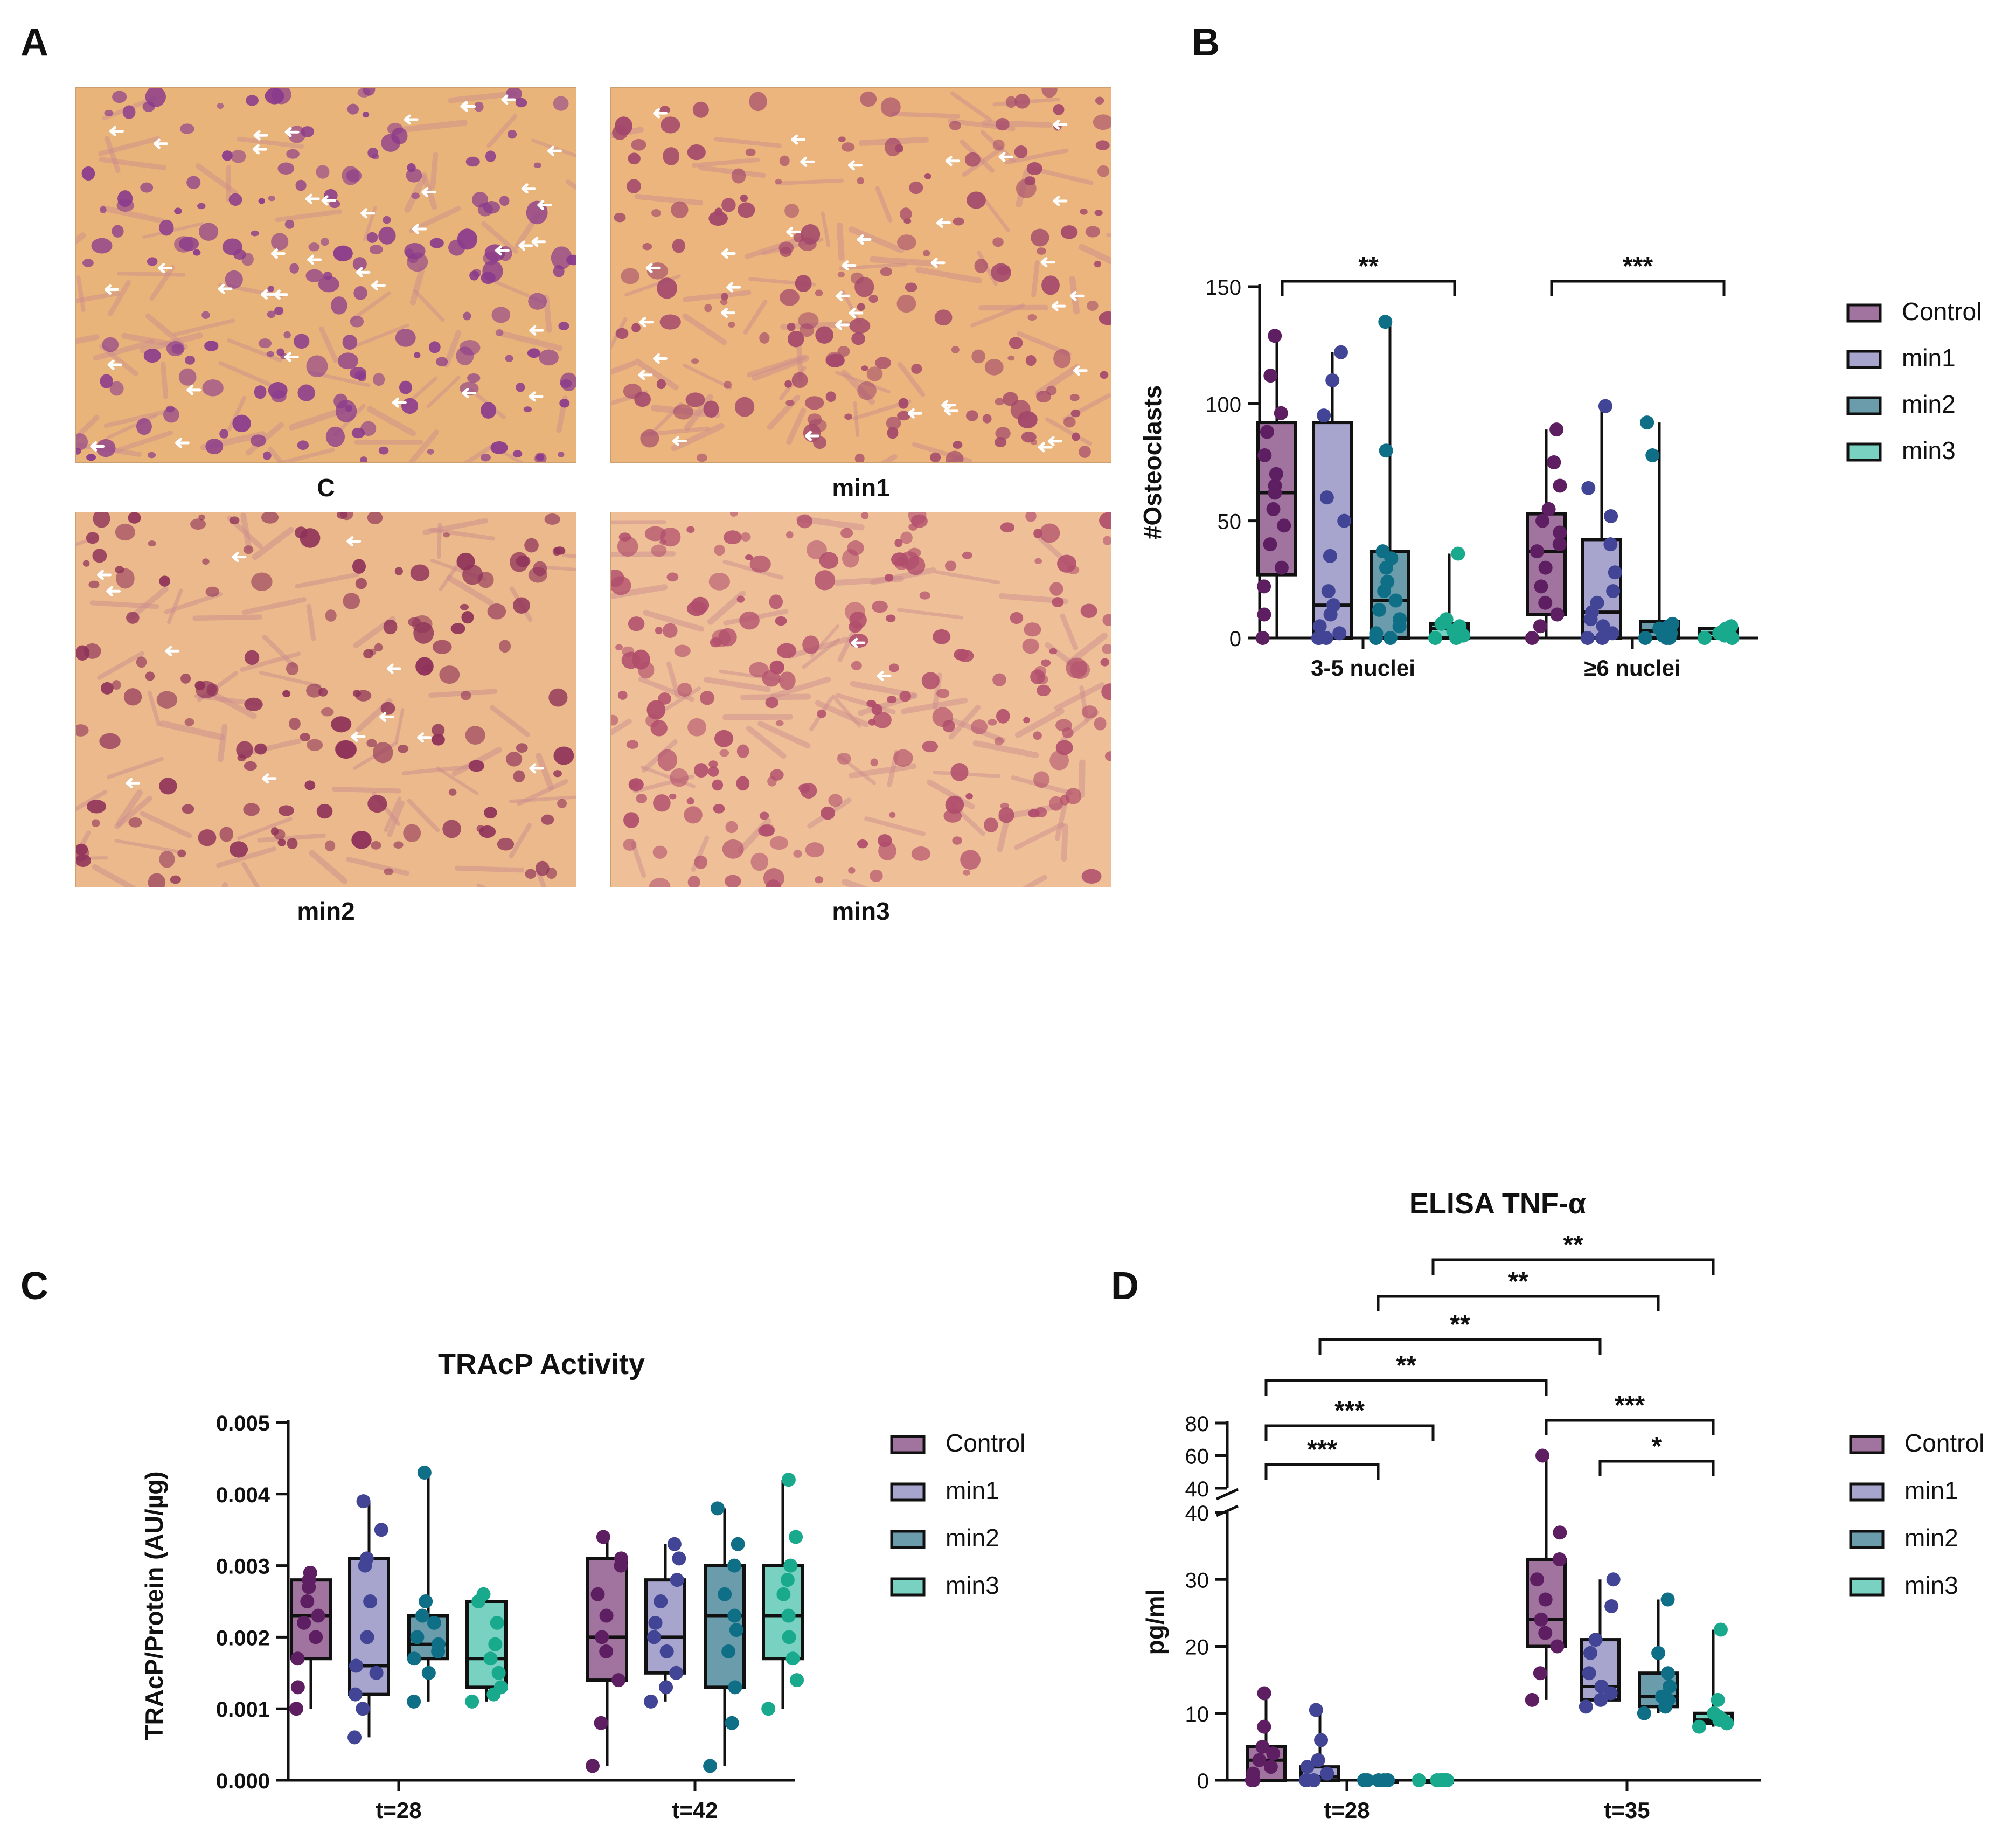 This screenshot has width=2016, height=1846. Describe the element at coordinates (695, 1811) in the screenshot. I see `c-x-tick-label: t=42` at that location.